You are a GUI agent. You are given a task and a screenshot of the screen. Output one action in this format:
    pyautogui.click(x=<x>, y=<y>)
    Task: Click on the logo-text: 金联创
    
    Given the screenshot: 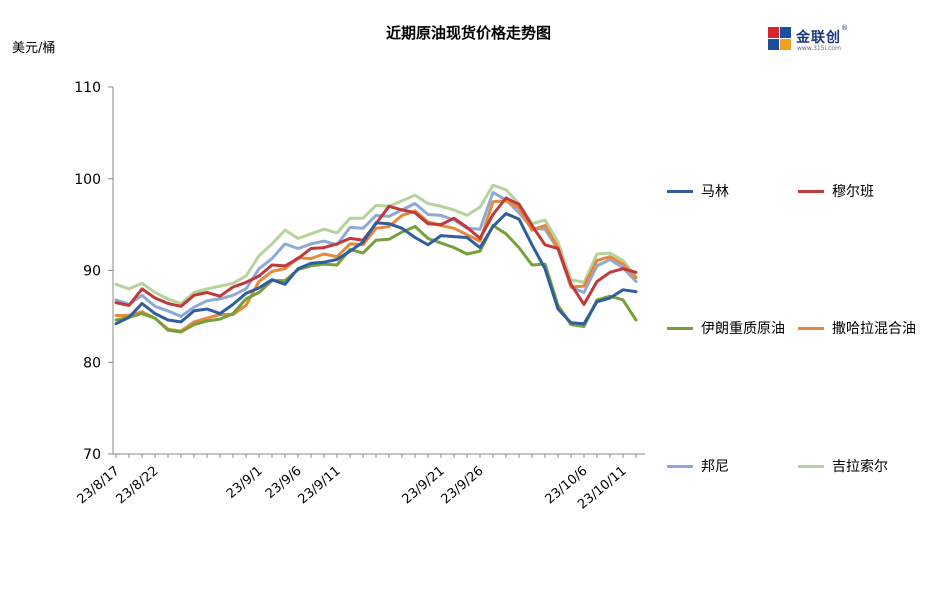 What is the action you would take?
    pyautogui.click(x=818, y=38)
    